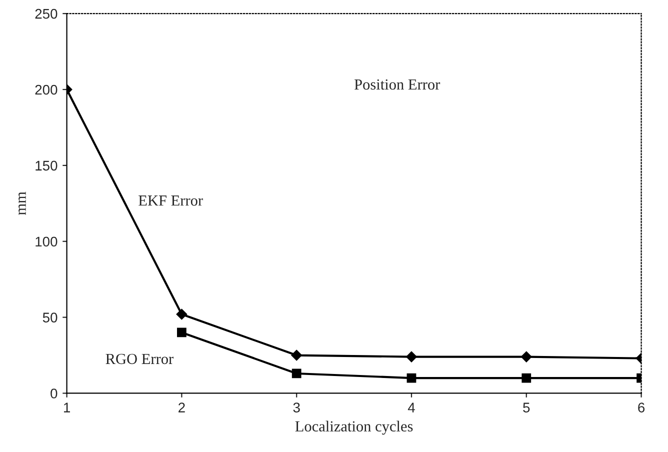 The image size is (668, 452). Describe the element at coordinates (140, 359) in the screenshot. I see `series-label: RGO Error` at that location.